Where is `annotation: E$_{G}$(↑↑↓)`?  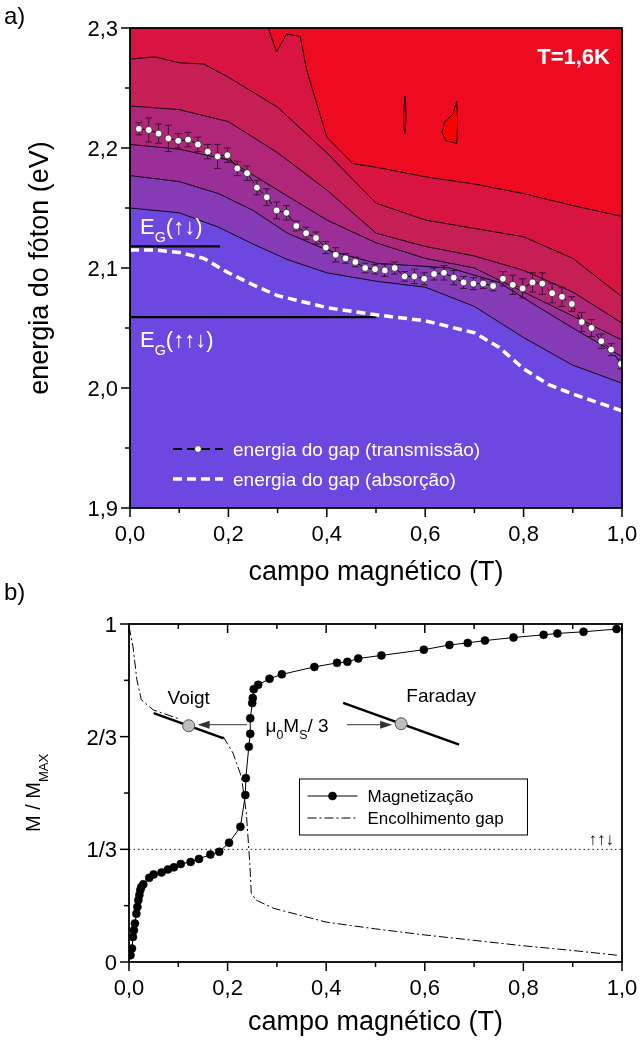
annotation: E$_{G}$(↑↑↓) is located at coordinates (177, 343).